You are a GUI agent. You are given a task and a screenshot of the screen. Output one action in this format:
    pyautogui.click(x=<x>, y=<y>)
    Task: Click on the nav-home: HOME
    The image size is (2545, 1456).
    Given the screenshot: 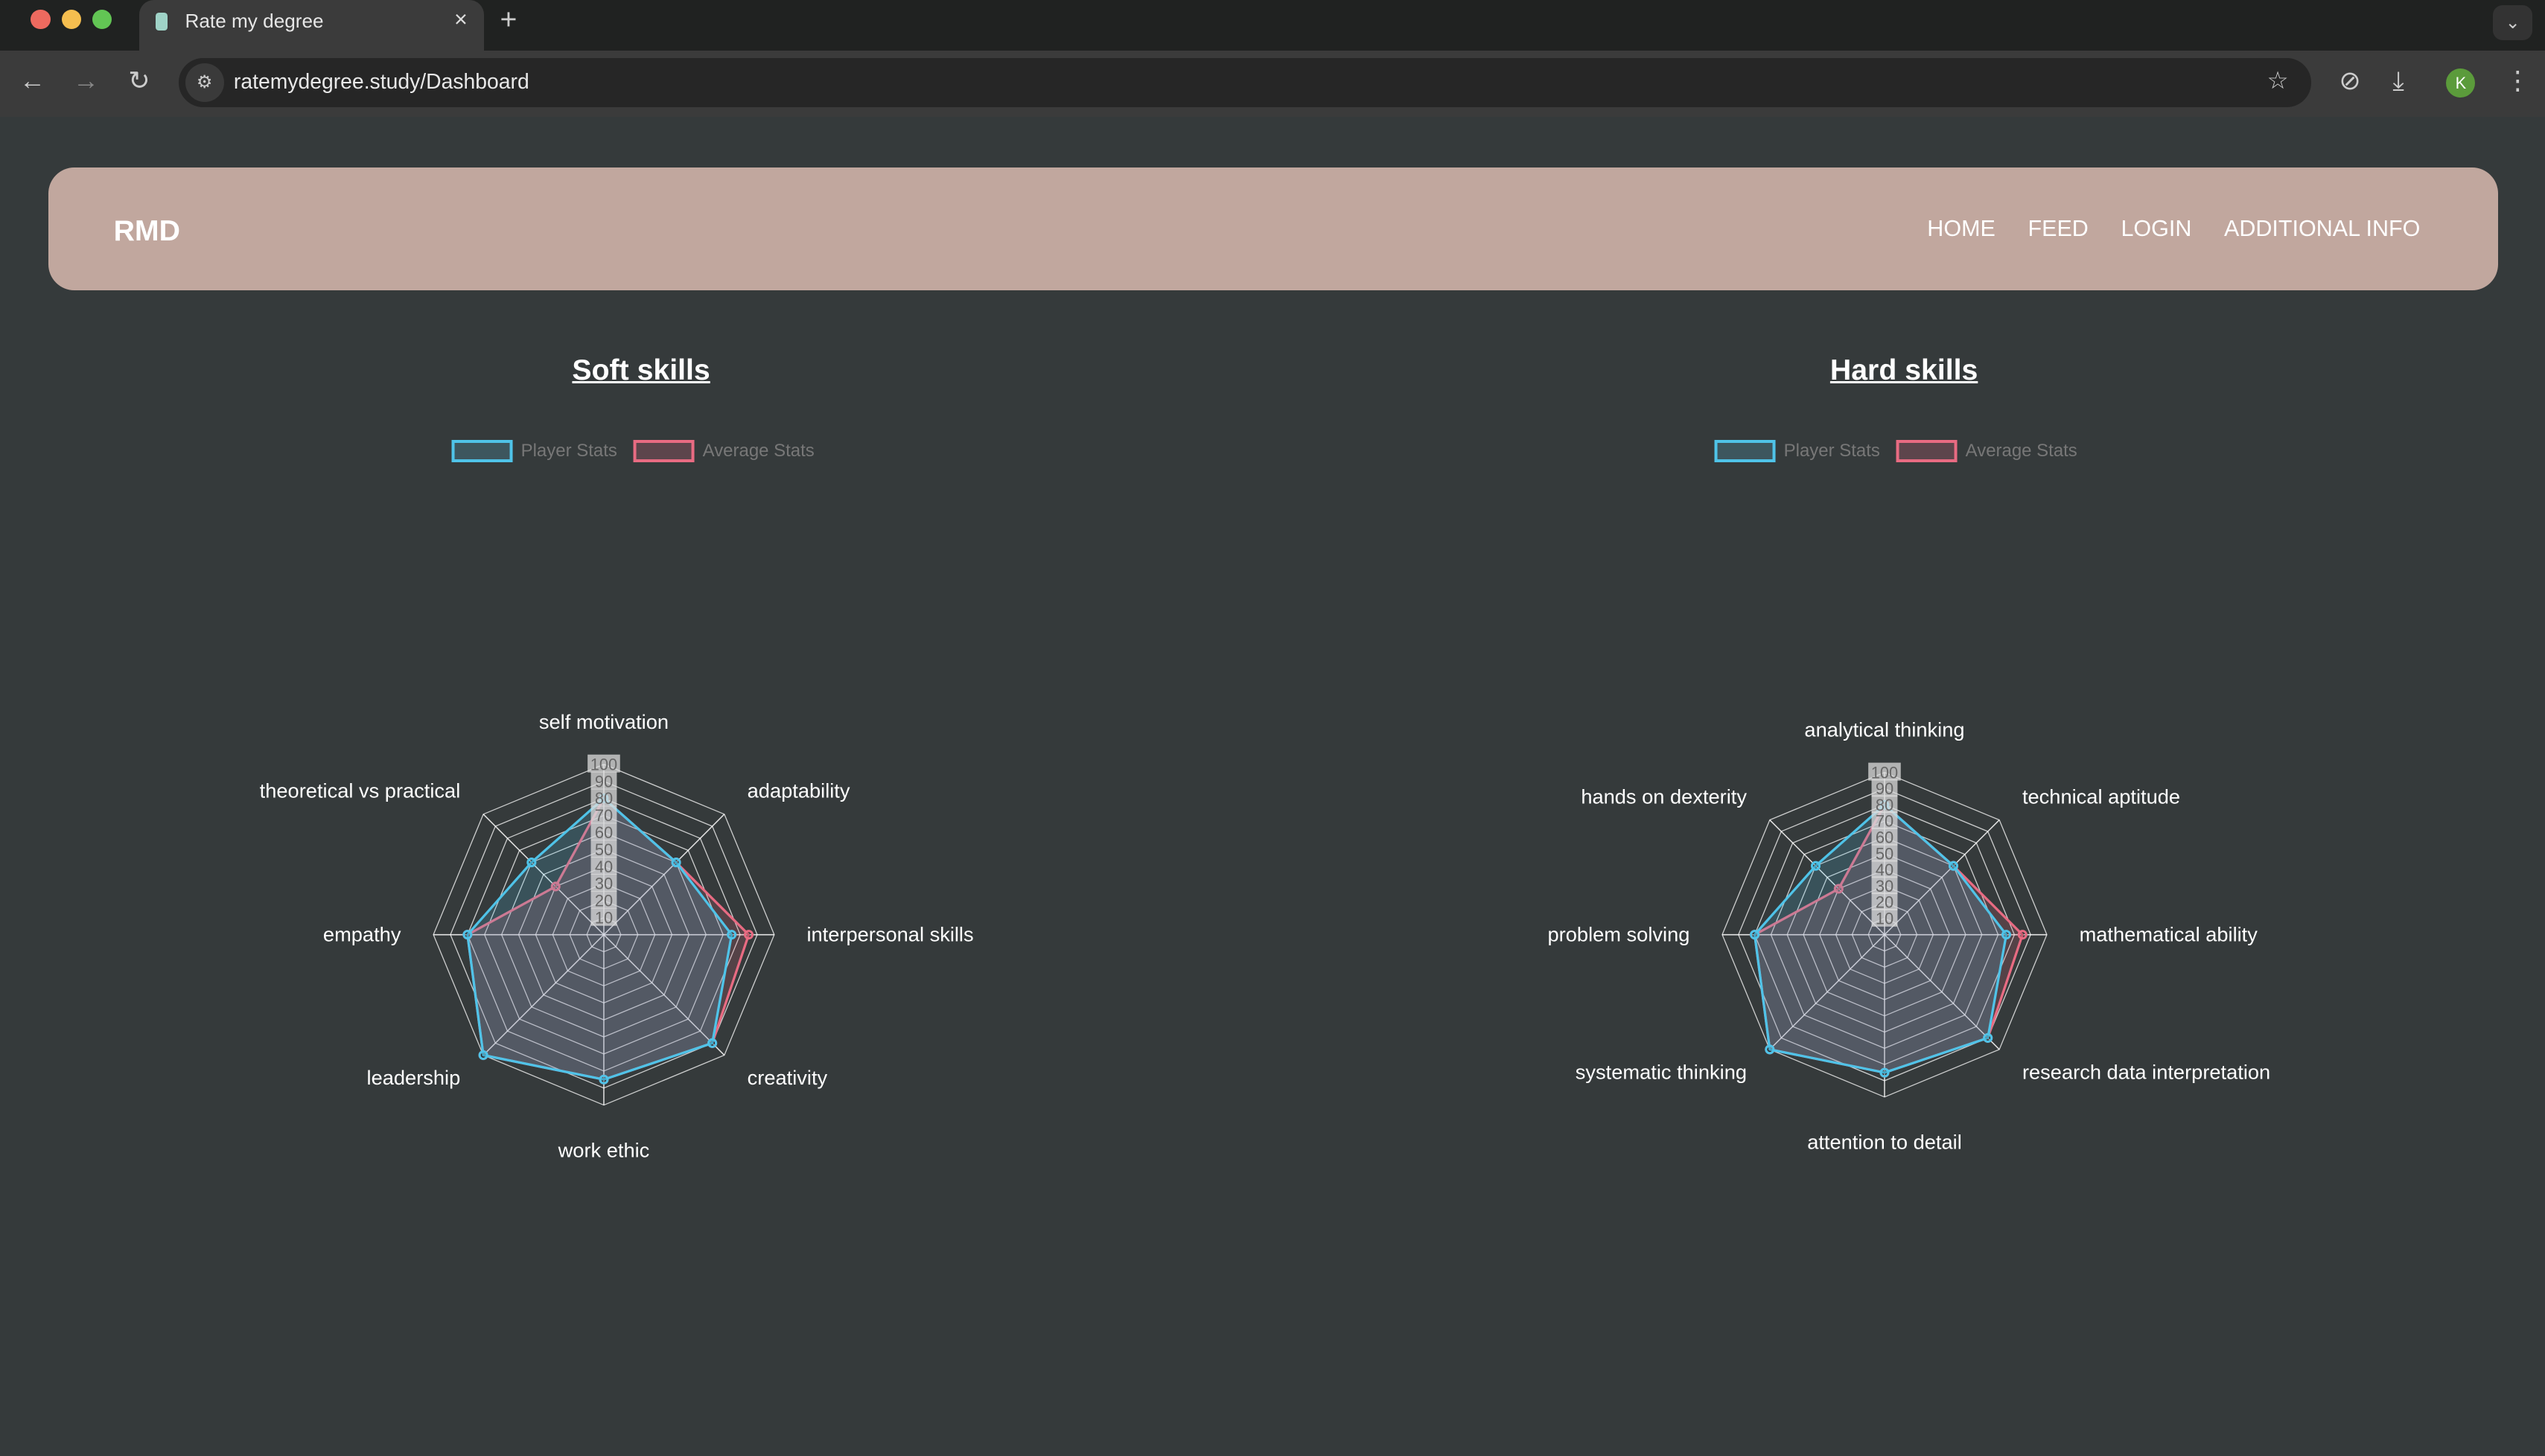 What is the action you would take?
    pyautogui.click(x=1961, y=228)
    